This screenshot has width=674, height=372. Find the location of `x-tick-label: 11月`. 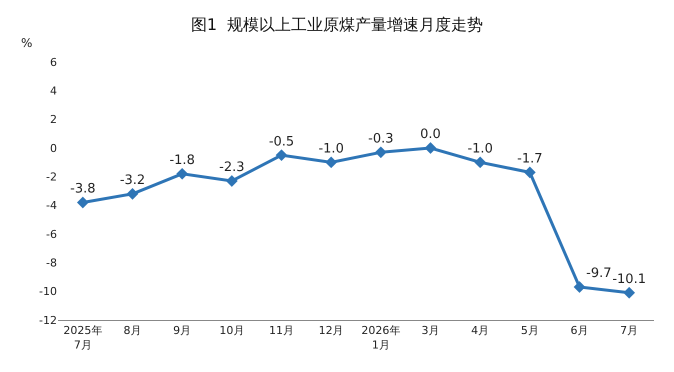

x-tick-label: 11月 is located at coordinates (281, 331).